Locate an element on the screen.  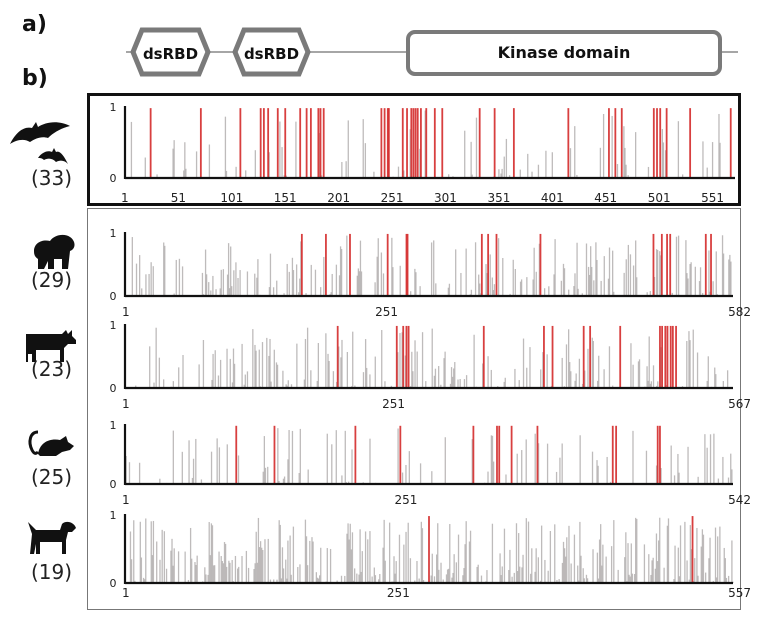
cow-ytick-0: 0 is located at coordinates (113, 388).